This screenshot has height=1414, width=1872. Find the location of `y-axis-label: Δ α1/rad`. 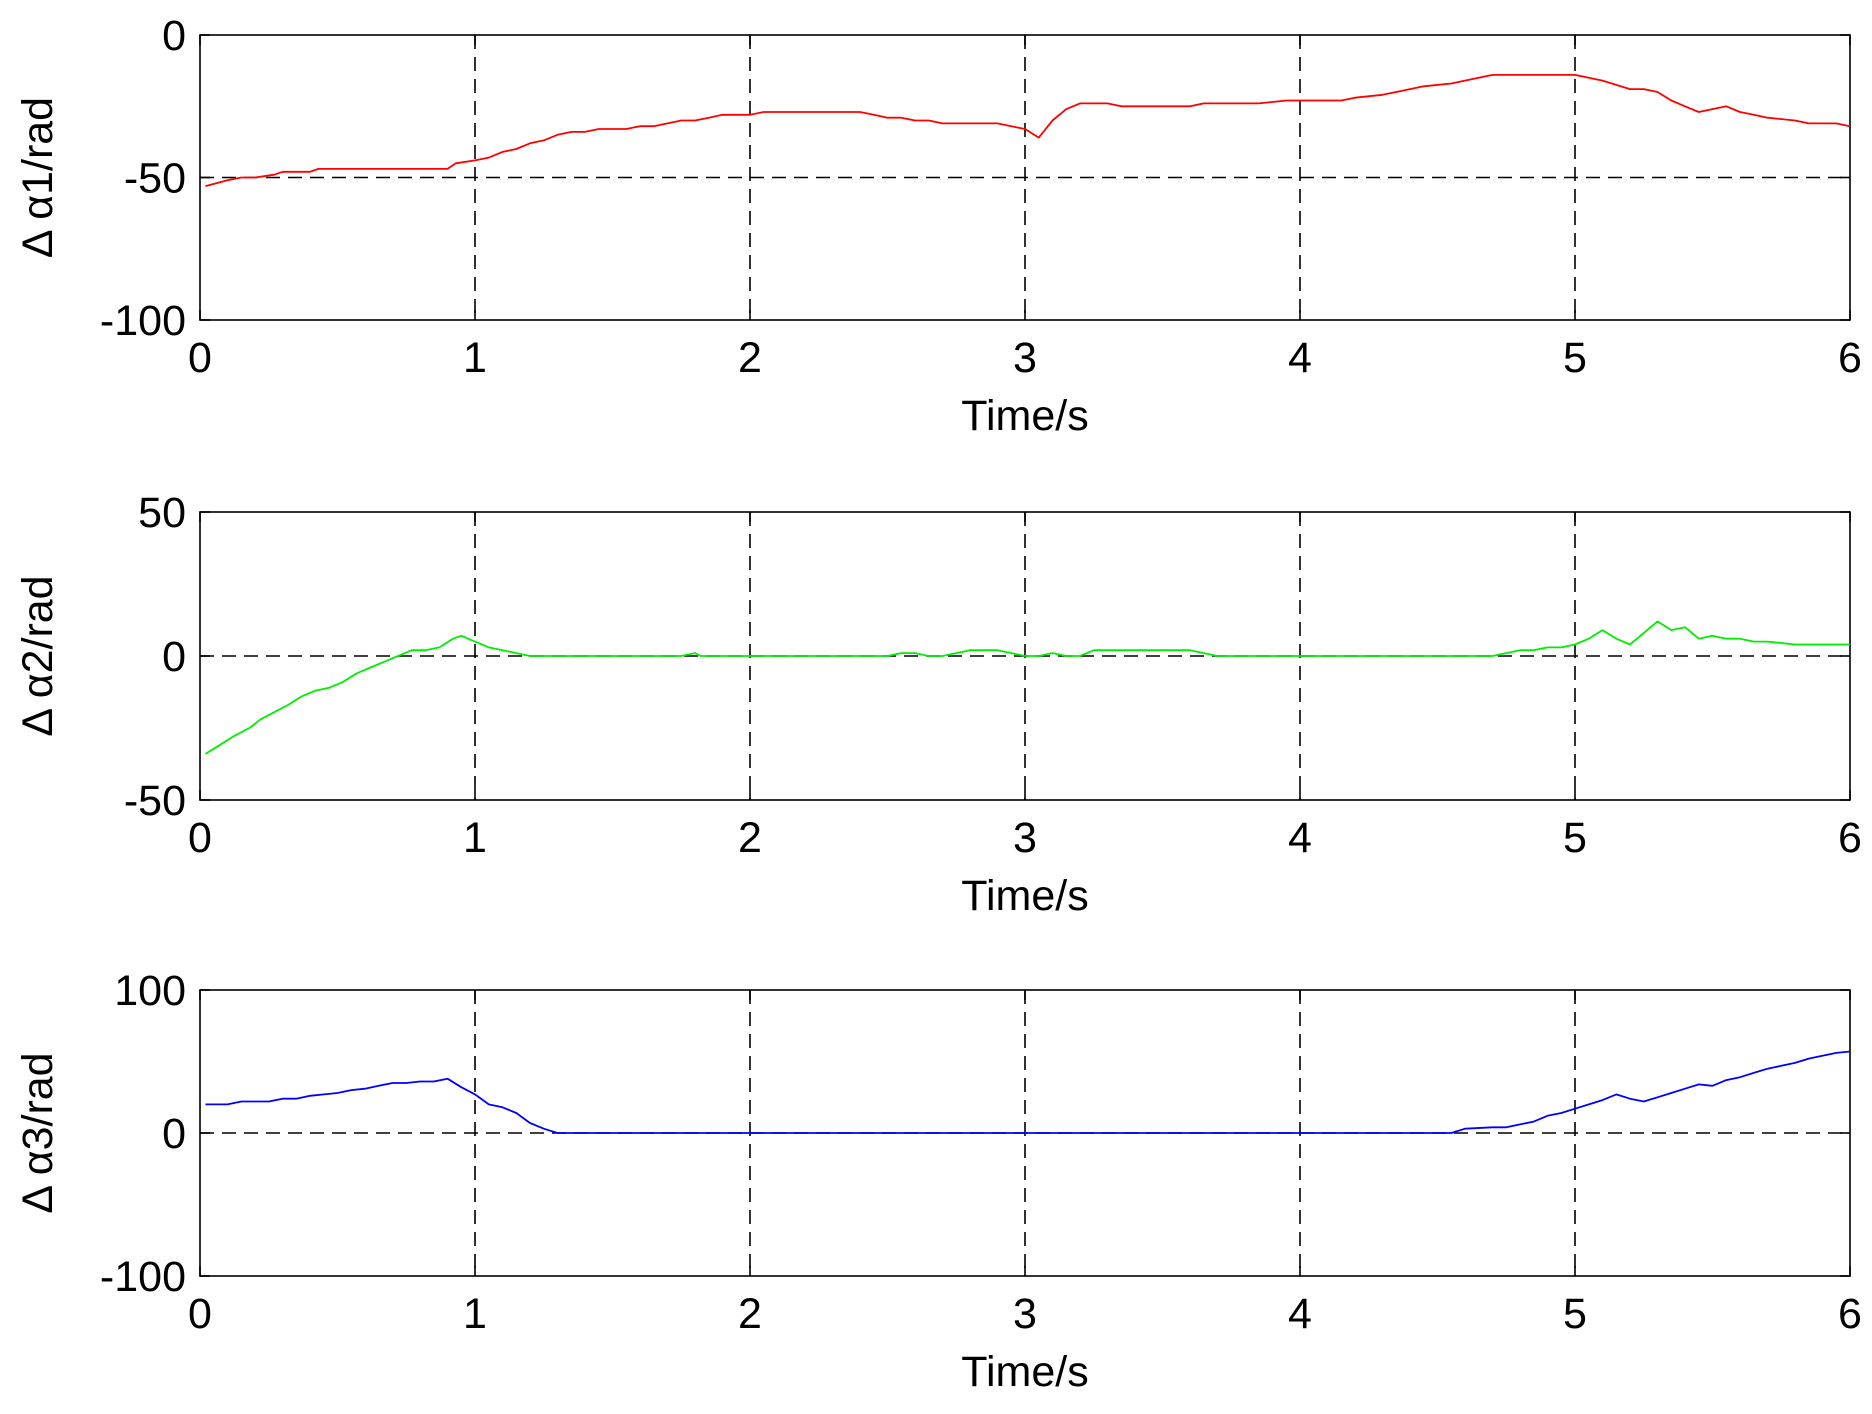

y-axis-label: Δ α1/rad is located at coordinates (38, 177).